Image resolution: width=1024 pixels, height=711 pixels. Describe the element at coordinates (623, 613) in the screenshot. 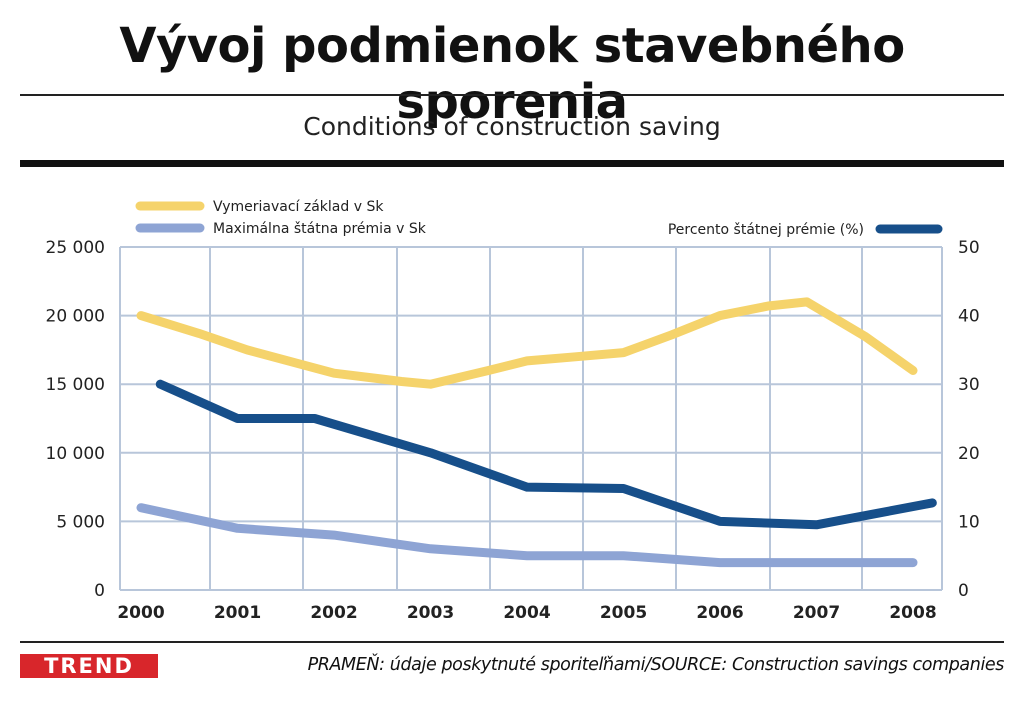

I see `x-tick-label: 2005` at that location.